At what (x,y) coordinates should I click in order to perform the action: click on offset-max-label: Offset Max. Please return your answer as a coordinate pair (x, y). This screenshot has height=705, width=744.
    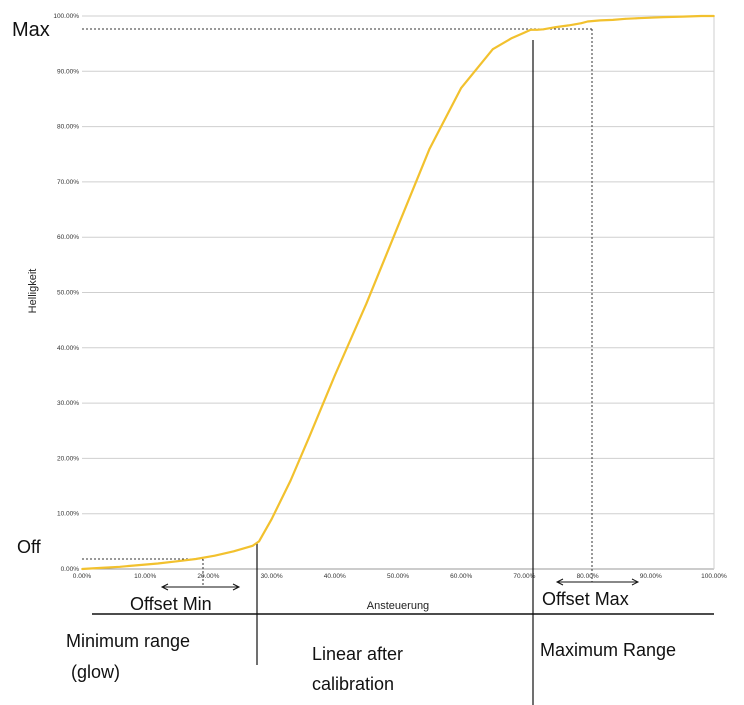
    Looking at the image, I should click on (585, 599).